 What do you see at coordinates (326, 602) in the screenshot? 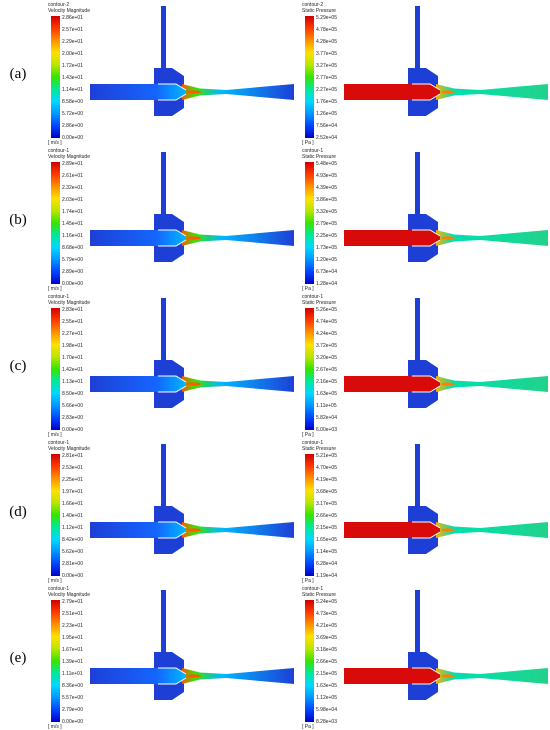
I see `colorbar-tick-label: 5.24e+05` at bounding box center [326, 602].